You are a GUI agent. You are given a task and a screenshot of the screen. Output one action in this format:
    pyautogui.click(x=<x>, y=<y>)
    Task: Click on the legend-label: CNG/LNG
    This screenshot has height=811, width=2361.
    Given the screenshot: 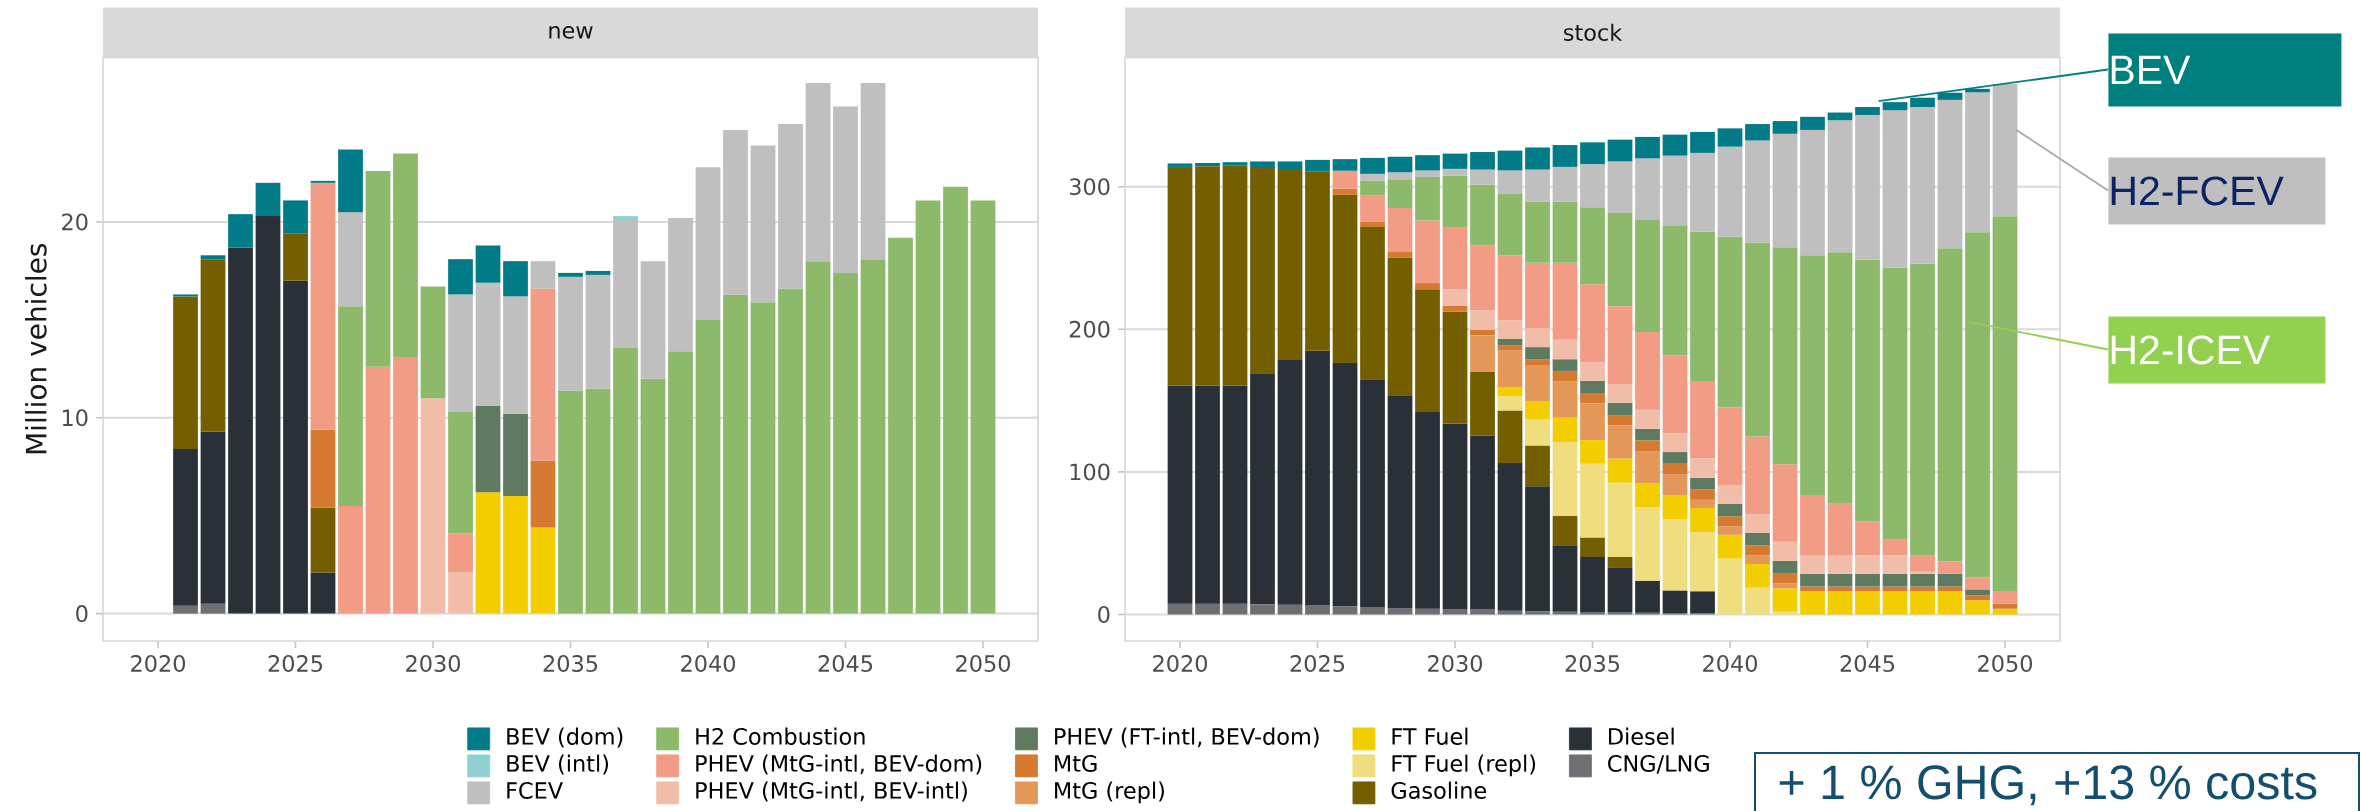 What is the action you would take?
    pyautogui.click(x=1658, y=764)
    